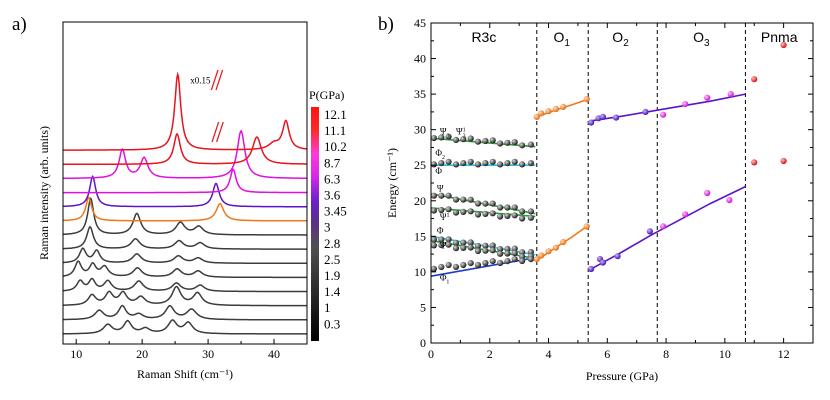 The image size is (830, 400). I want to click on x-tick-label: 4, so click(549, 354).